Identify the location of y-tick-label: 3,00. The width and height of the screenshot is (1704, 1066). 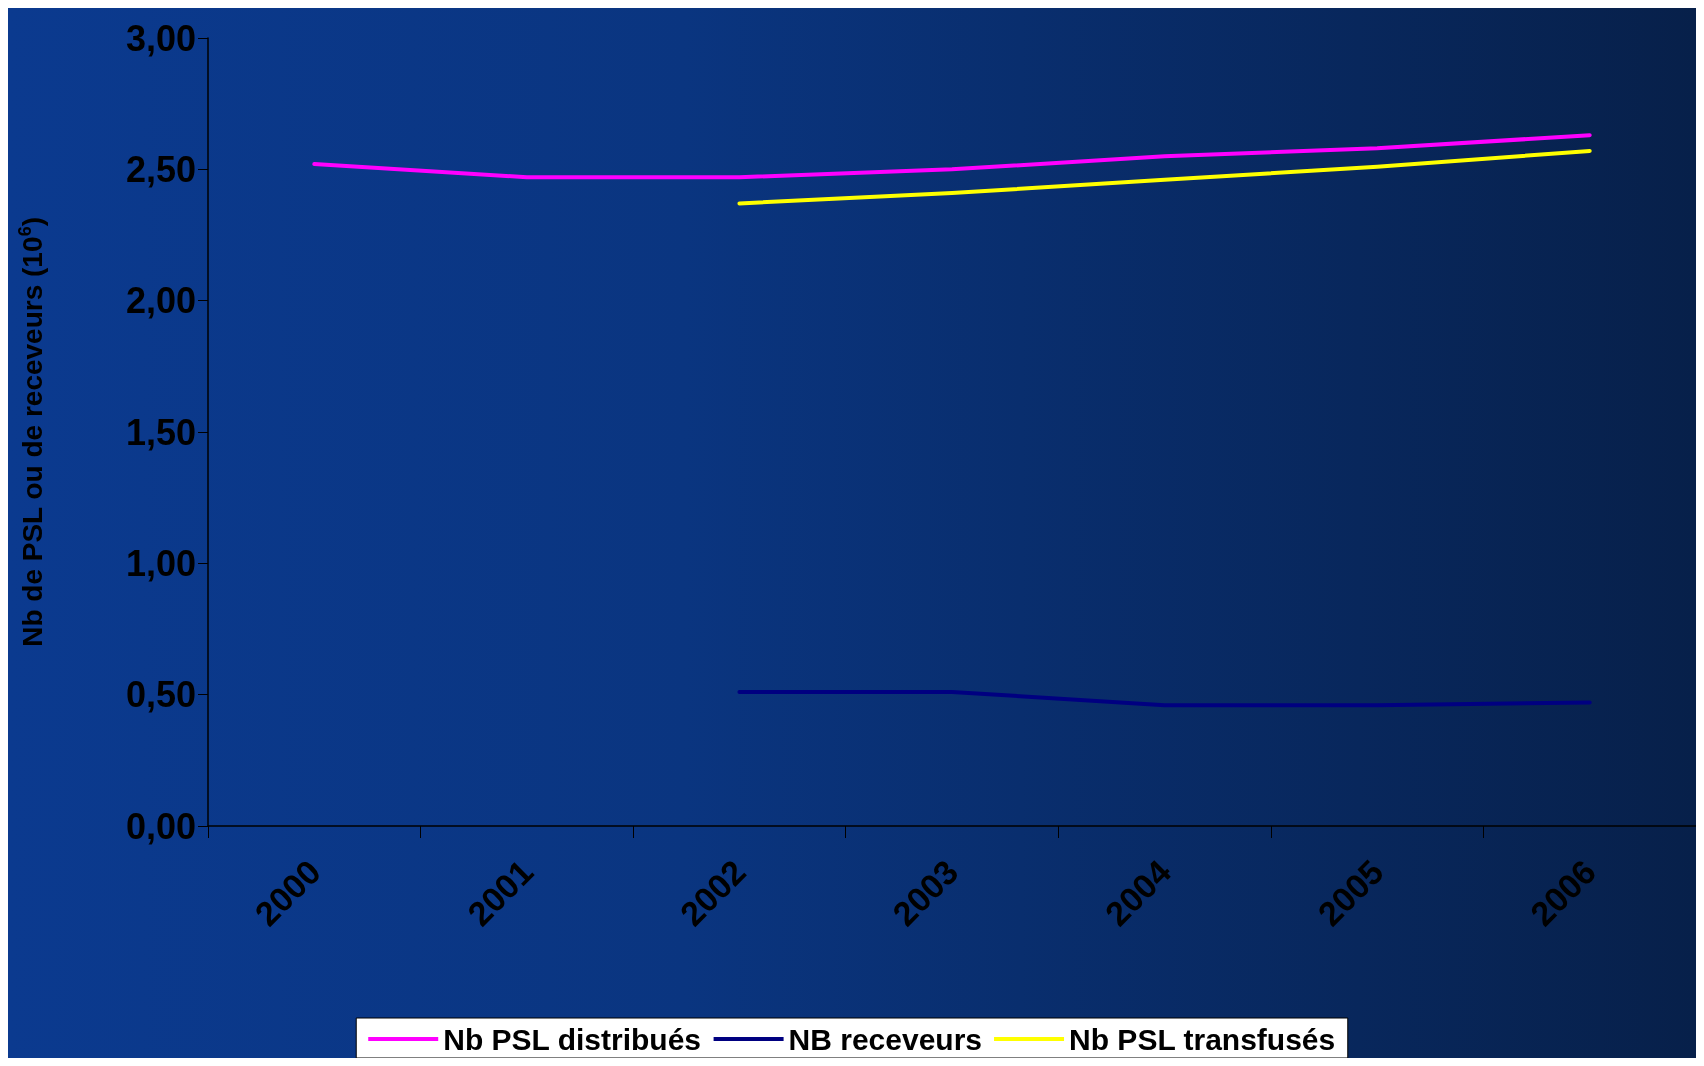
(160, 38).